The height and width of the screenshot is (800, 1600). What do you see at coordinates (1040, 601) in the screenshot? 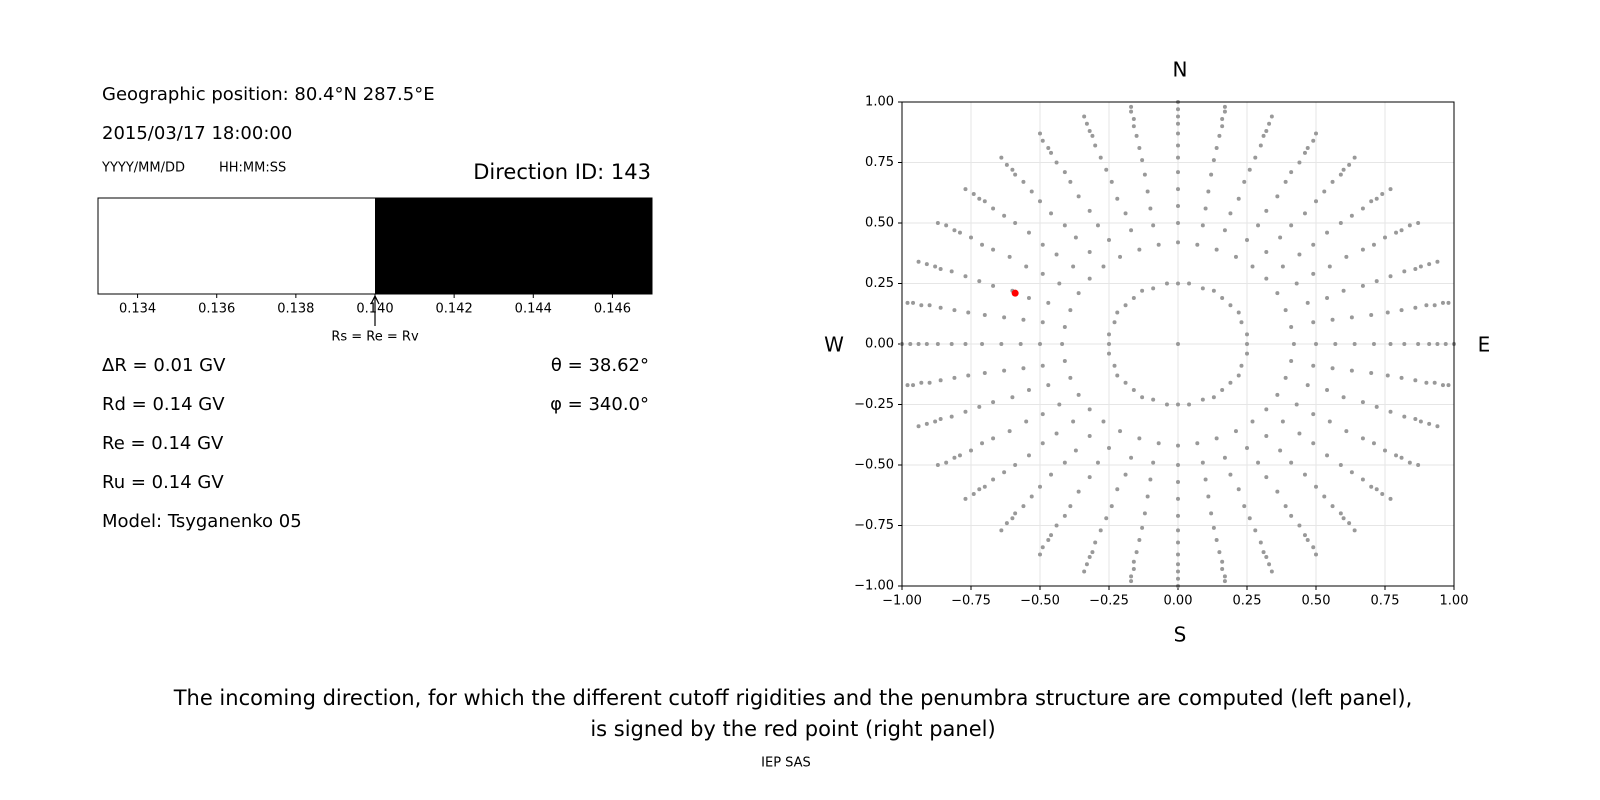
I see `x-tick-label: −0.50` at bounding box center [1040, 601].